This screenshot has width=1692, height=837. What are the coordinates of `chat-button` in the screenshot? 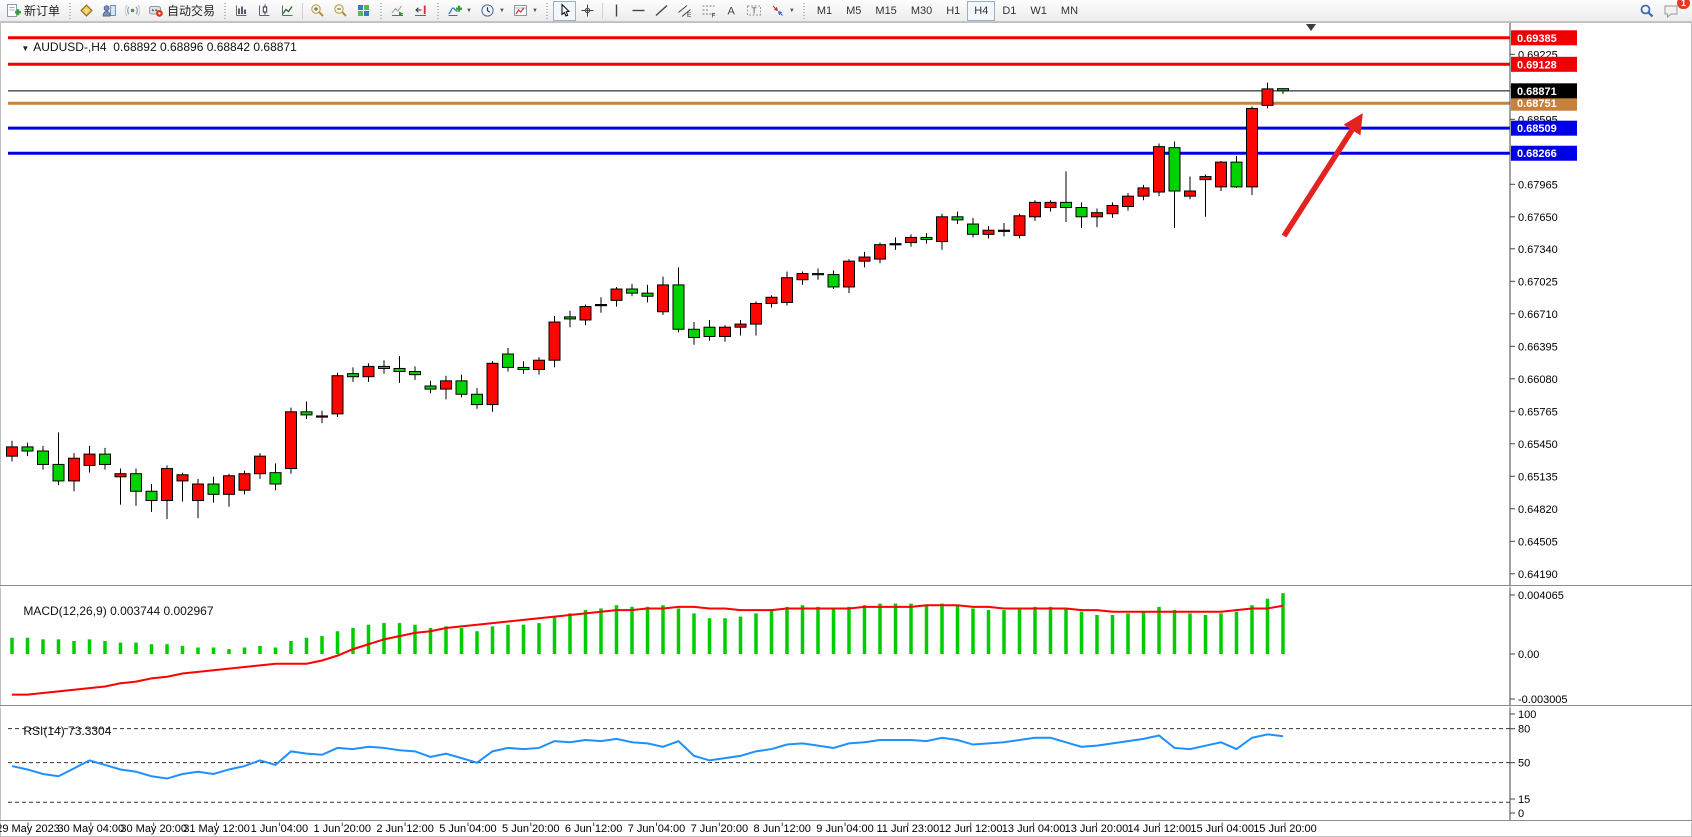 It's located at (1671, 11).